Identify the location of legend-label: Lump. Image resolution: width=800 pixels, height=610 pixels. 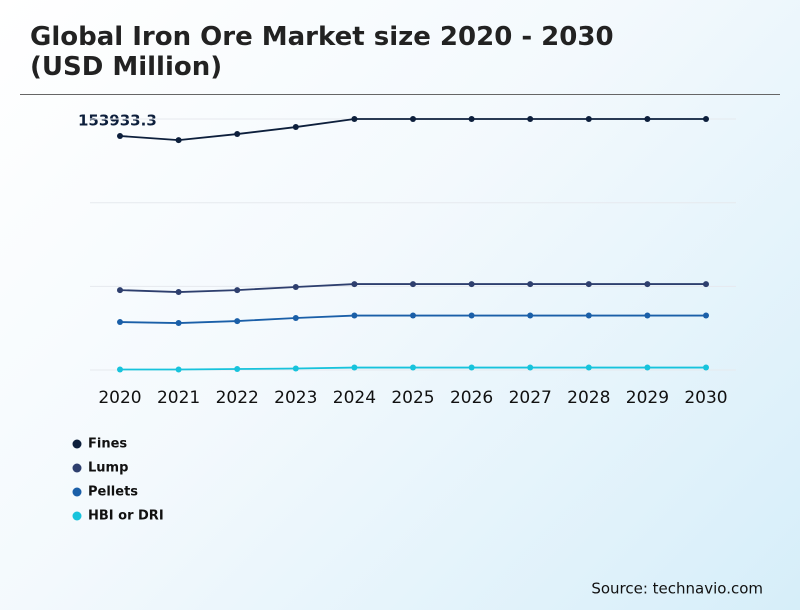
(108, 468).